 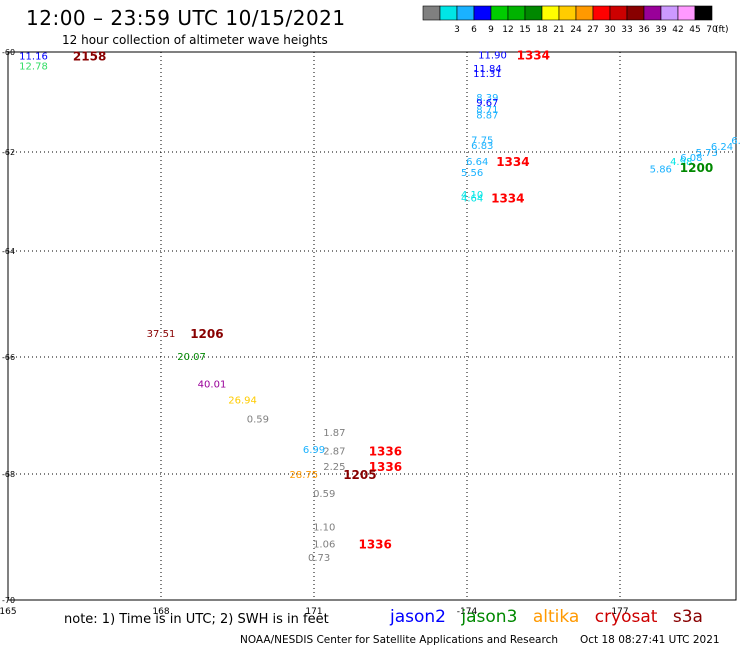 I want to click on y-tick-label: -70, so click(x=8, y=600).